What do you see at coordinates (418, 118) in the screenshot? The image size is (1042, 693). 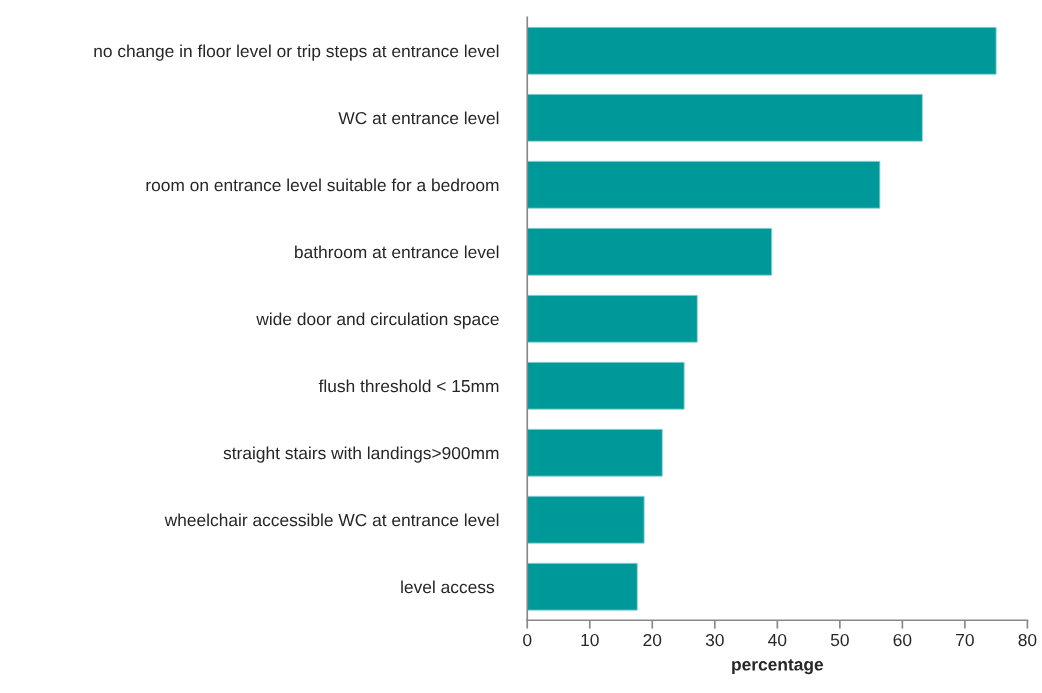 I see `y-tick-label: WC at entrance level` at bounding box center [418, 118].